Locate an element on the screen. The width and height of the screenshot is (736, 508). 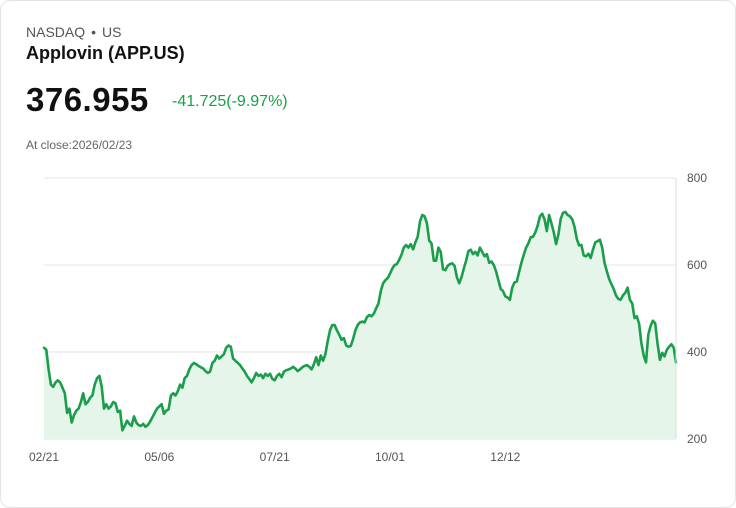
close-timestamp: At close:2026/02/23 is located at coordinates (79, 145).